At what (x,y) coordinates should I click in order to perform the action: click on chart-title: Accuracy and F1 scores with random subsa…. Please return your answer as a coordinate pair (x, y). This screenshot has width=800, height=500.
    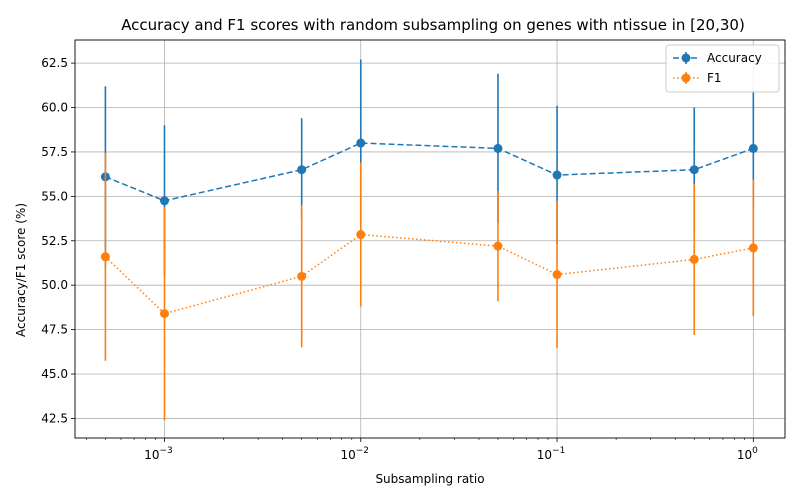
    Looking at the image, I should click on (433, 25).